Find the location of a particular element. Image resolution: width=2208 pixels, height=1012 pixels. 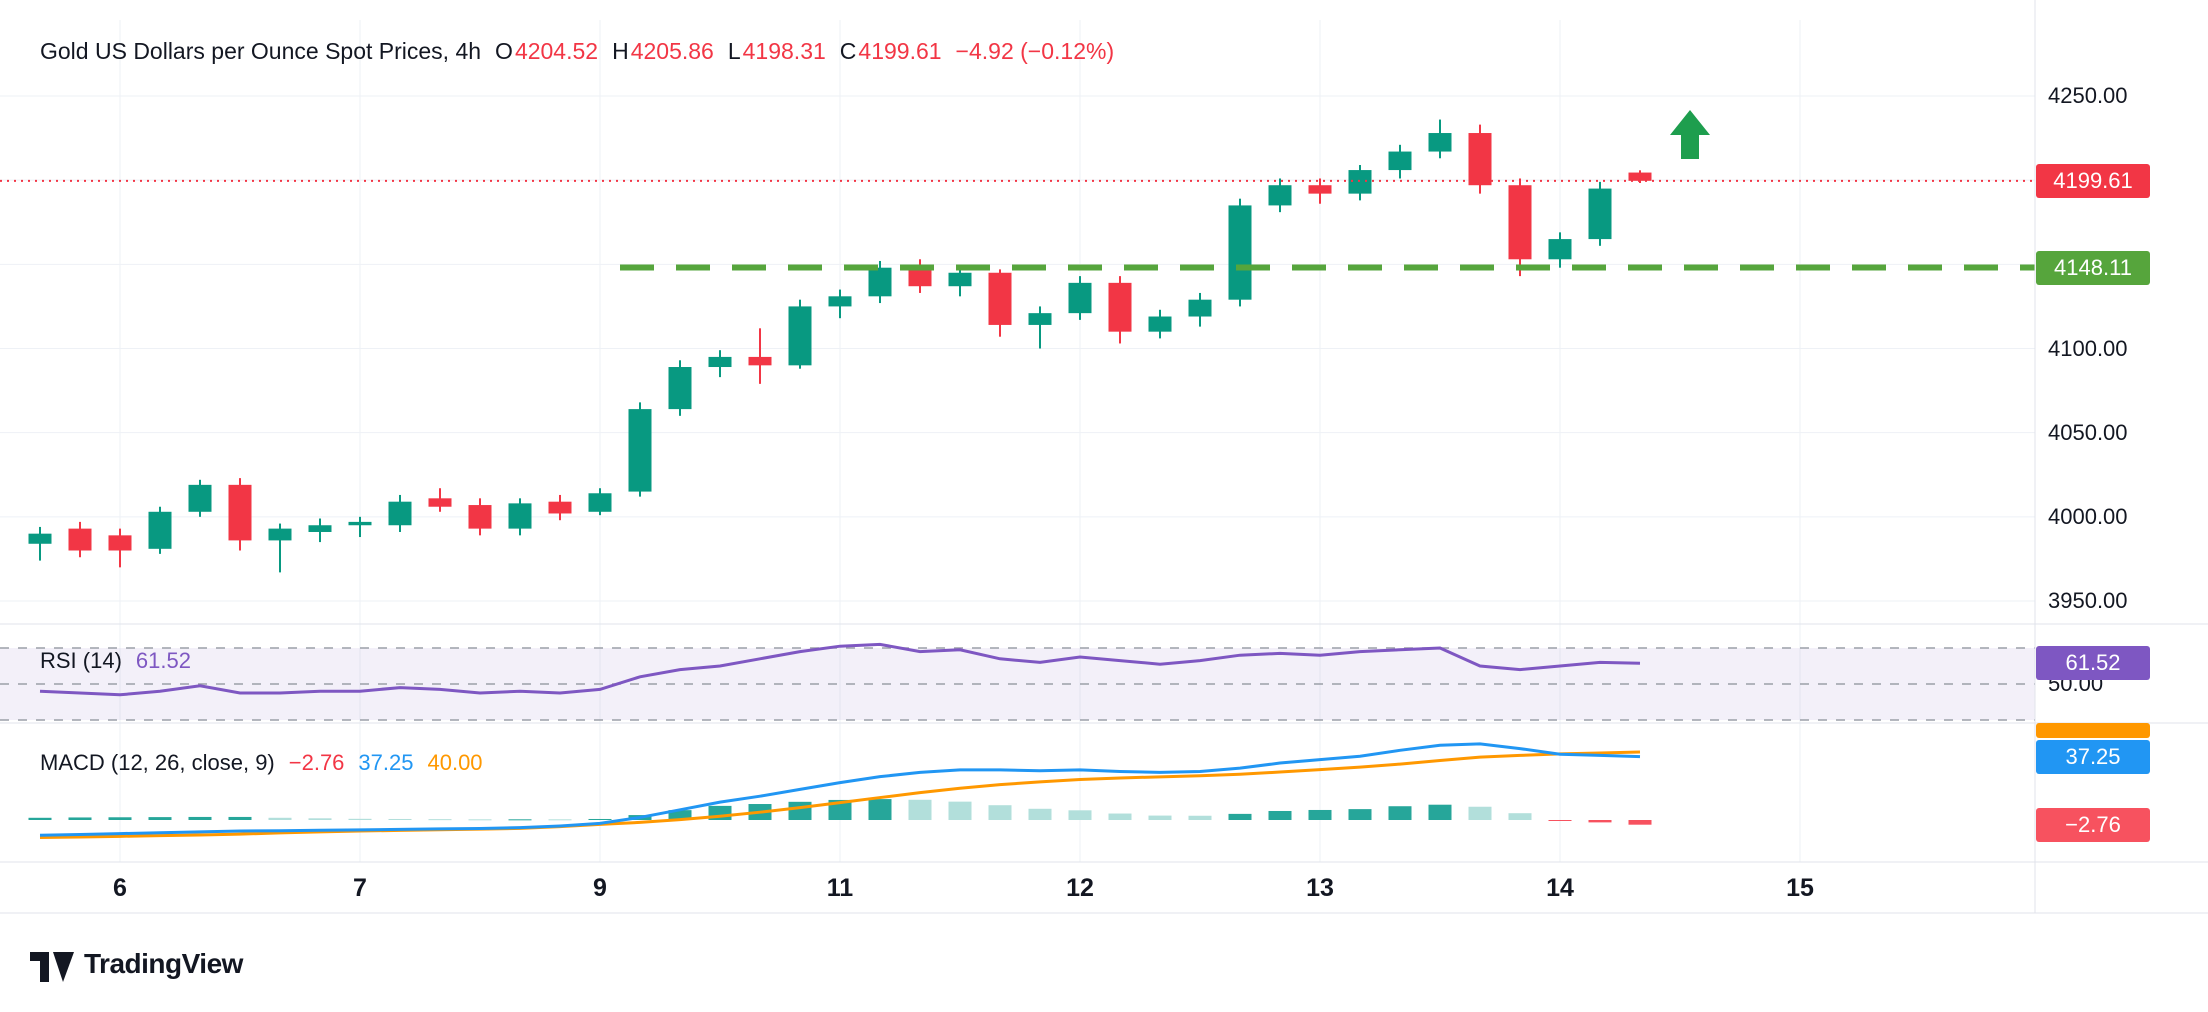

price-axis-label: 4250.00 is located at coordinates (2088, 95).